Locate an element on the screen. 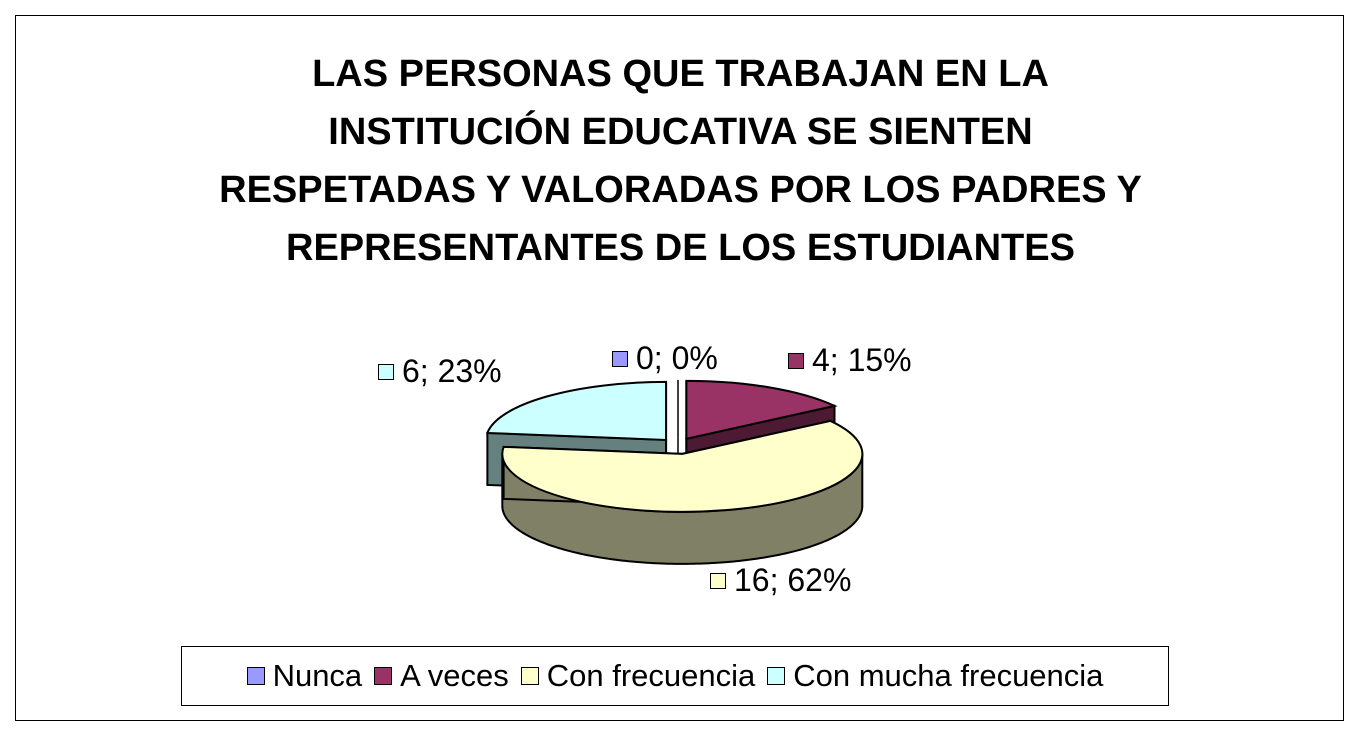  data-label-text-nunca: 0; 0% is located at coordinates (677, 358).